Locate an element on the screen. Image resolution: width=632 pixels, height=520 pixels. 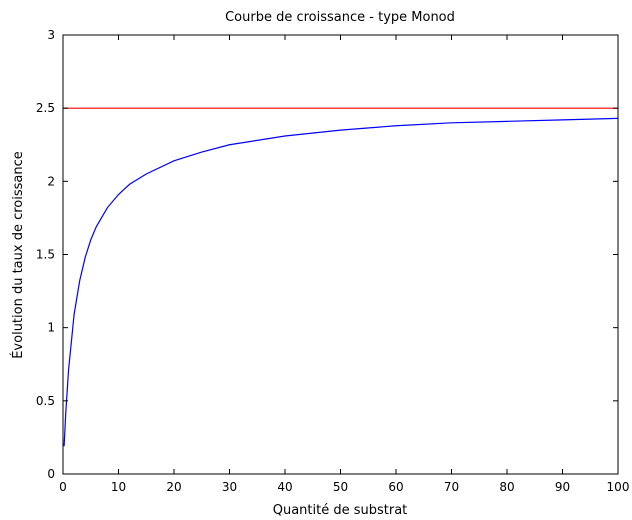
chart-title: Courbe de croissance - type Monod is located at coordinates (340, 17).